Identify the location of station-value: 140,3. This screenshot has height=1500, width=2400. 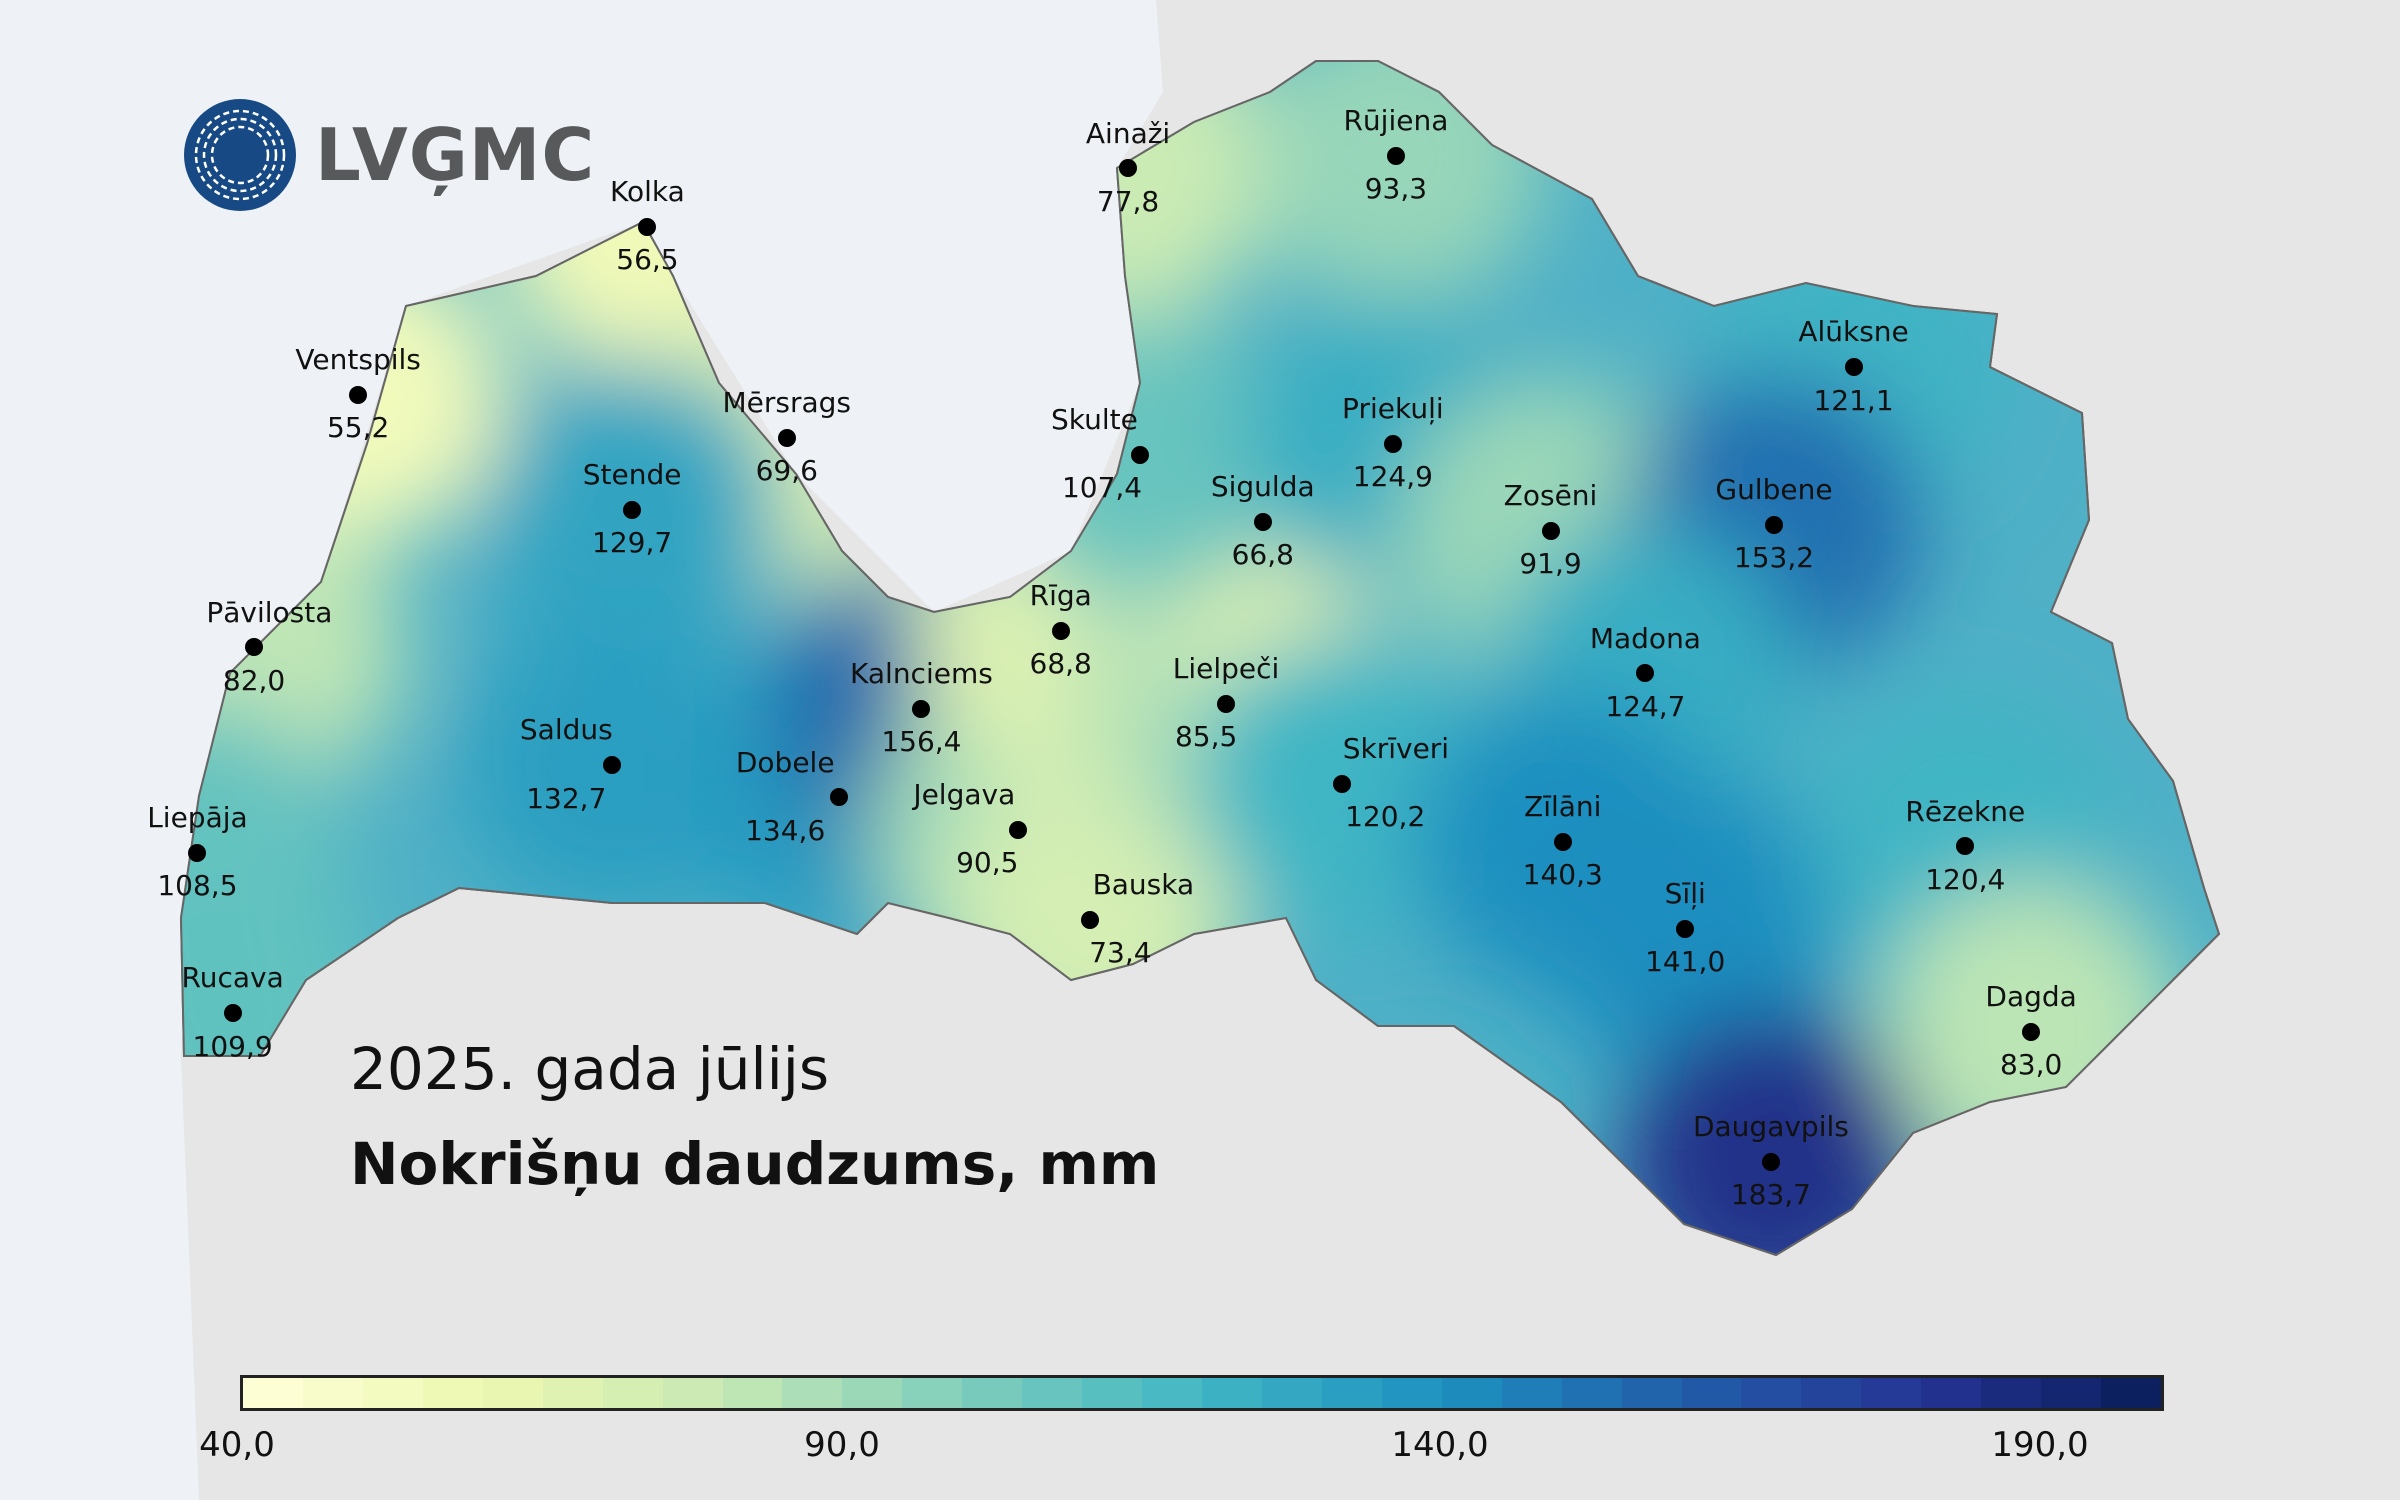
(1562, 875).